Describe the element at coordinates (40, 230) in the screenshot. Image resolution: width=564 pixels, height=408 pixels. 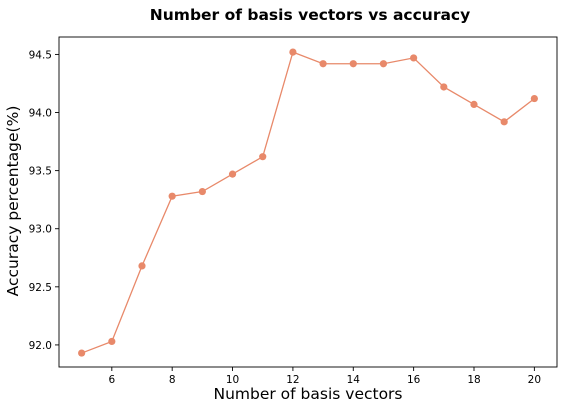
I see `y-tick-label: 93.0` at that location.